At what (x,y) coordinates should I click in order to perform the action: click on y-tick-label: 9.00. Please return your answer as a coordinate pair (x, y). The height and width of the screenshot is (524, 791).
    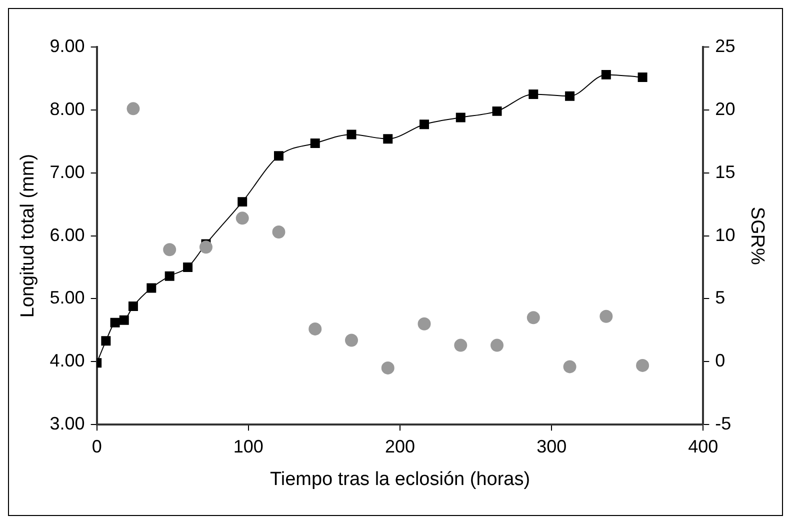
    Looking at the image, I should click on (67, 46).